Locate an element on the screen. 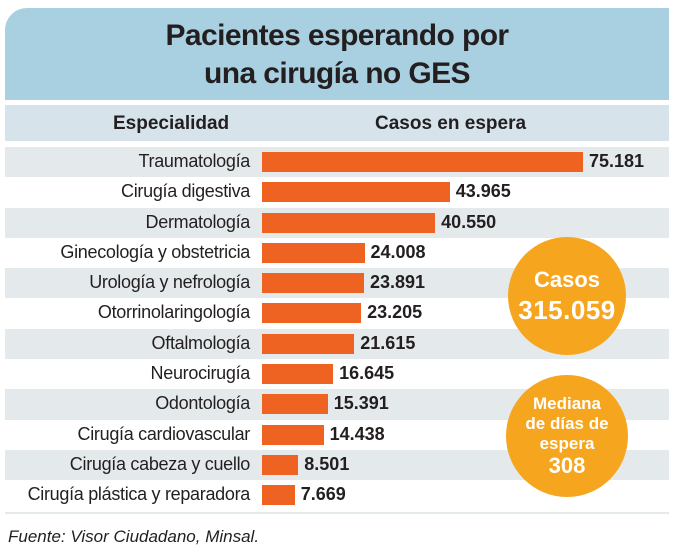 This screenshot has height=558, width=680. category-label: Cirugía digestiva is located at coordinates (185, 191).